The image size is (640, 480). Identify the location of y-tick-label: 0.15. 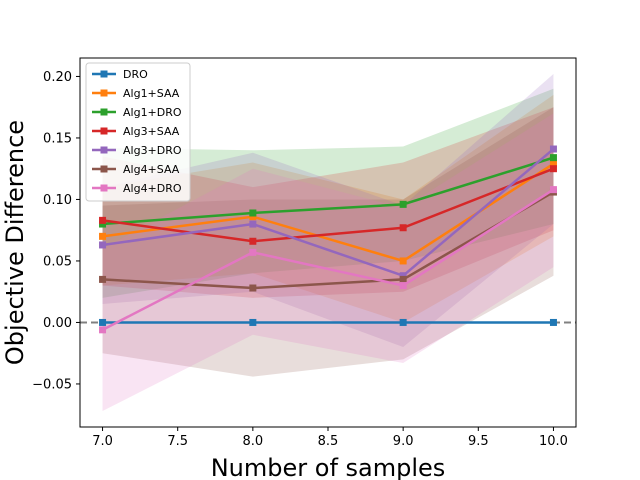
(57, 138).